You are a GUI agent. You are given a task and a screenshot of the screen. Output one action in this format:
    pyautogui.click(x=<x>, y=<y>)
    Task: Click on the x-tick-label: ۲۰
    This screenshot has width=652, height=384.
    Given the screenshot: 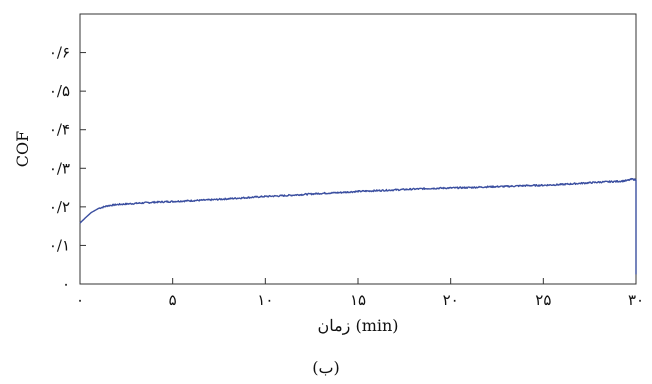 What is the action you would take?
    pyautogui.click(x=451, y=300)
    